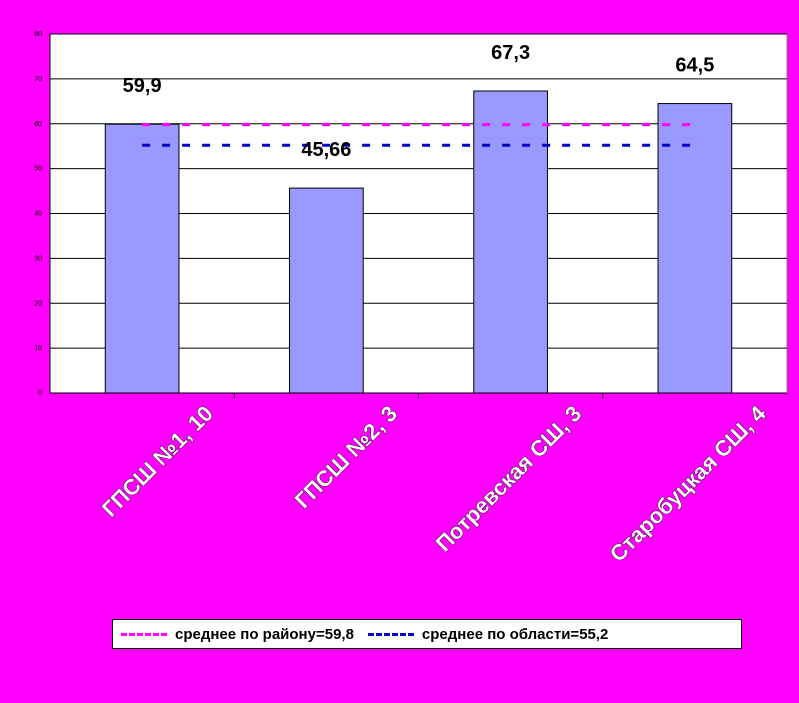  Describe the element at coordinates (38, 303) in the screenshot. I see `y-tick-label: 20` at that location.